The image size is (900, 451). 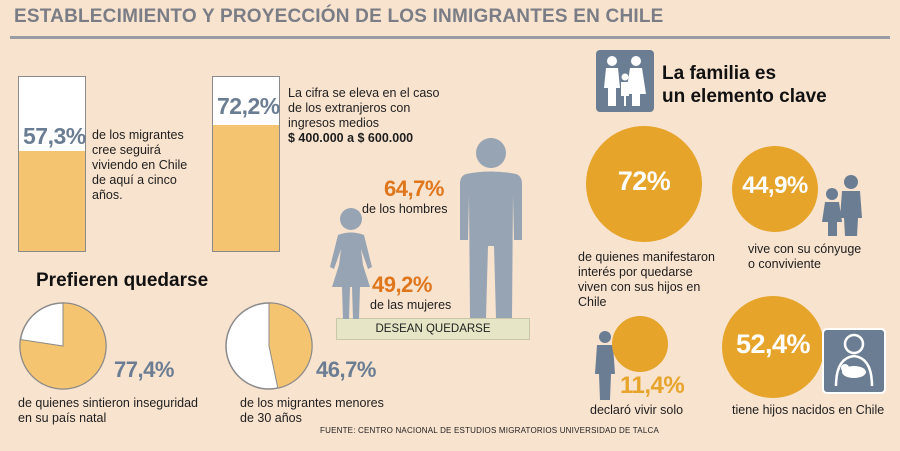 I want to click on men-text: de los hombres, so click(x=405, y=209).